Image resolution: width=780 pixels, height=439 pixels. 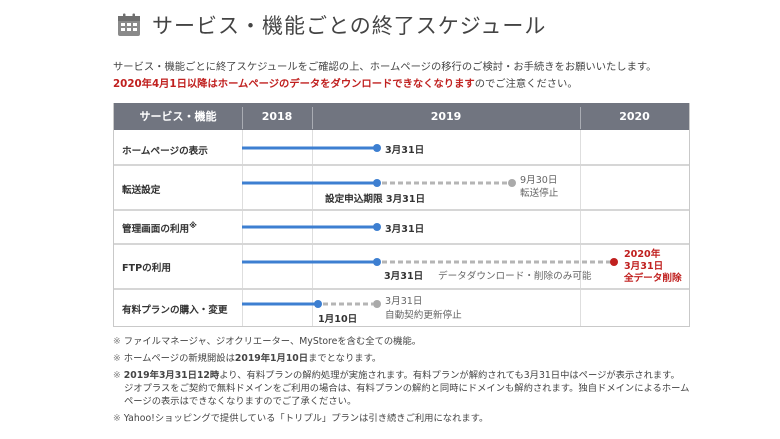 I want to click on page-title: サービス・機能ごとの終了スケジュール, so click(x=349, y=26).